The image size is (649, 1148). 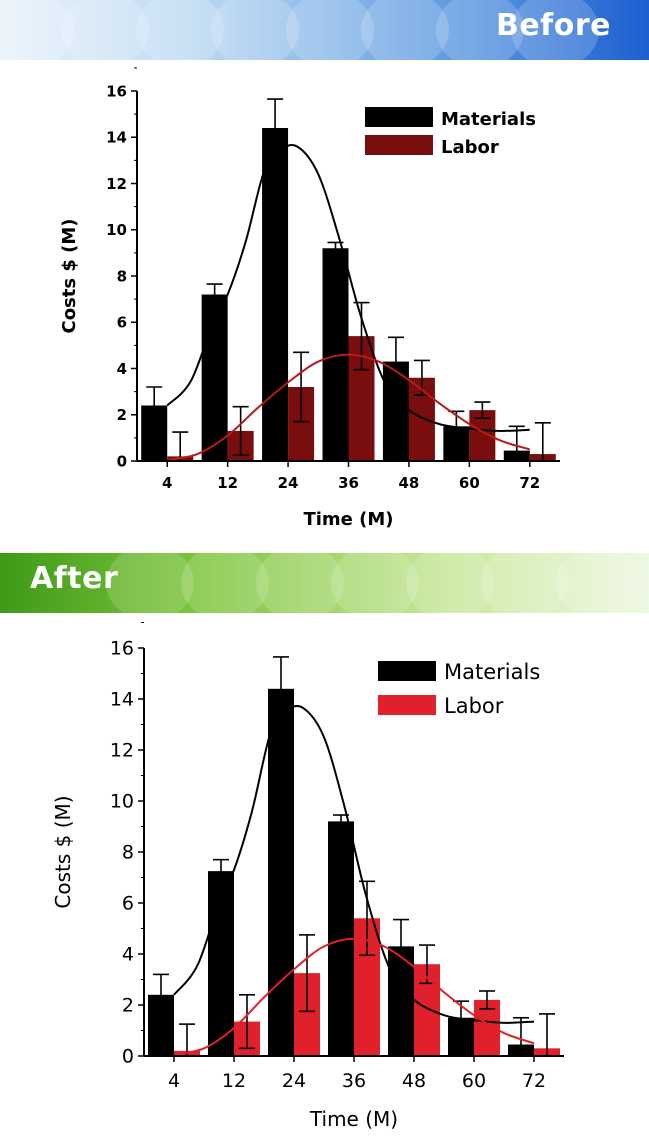 I want to click on trend-curve-materials, so click(x=348, y=288).